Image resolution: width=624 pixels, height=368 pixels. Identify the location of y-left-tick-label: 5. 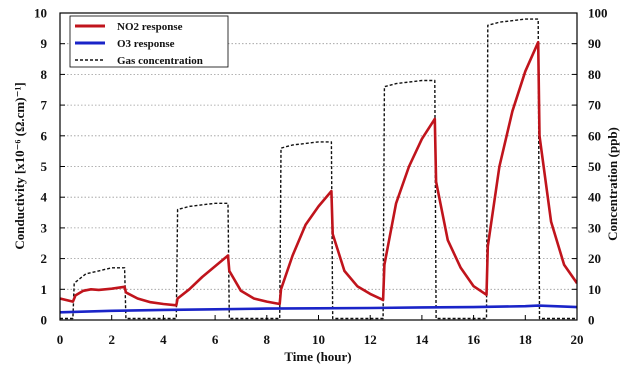
(44, 166).